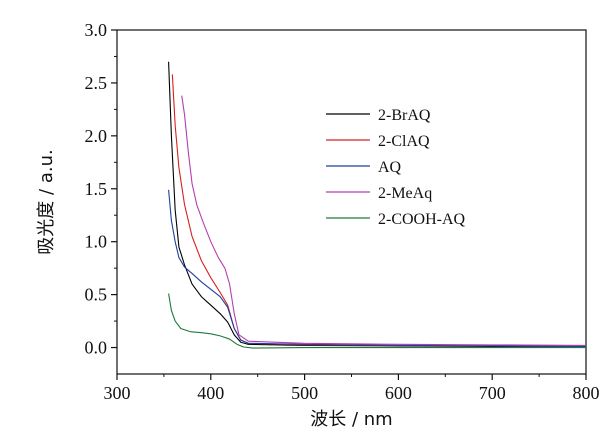  I want to click on y-tick-label: 2.0, so click(96, 136).